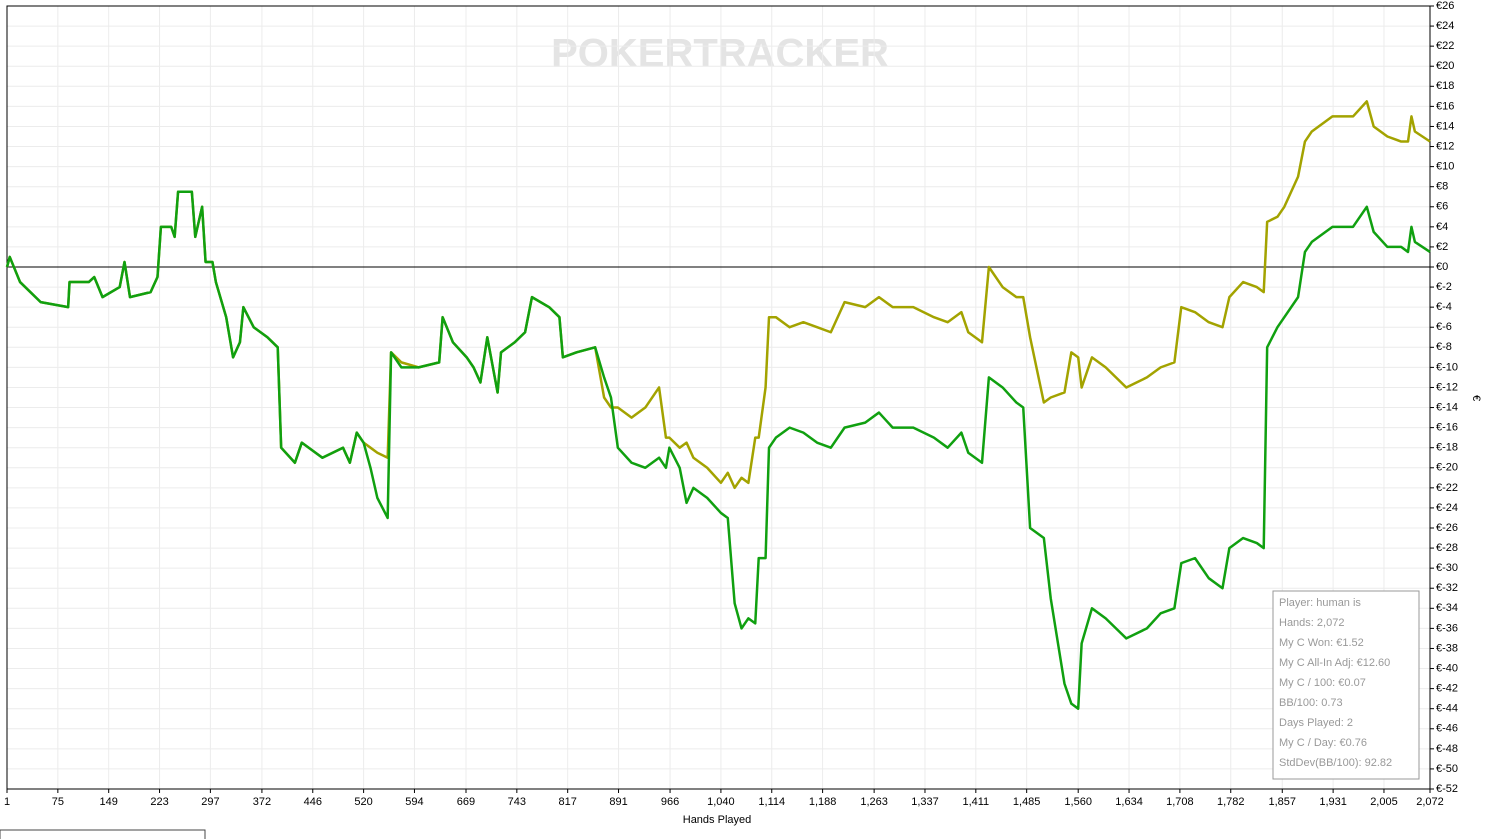 The height and width of the screenshot is (839, 1489). What do you see at coordinates (414, 802) in the screenshot?
I see `x-tick-label: 594` at bounding box center [414, 802].